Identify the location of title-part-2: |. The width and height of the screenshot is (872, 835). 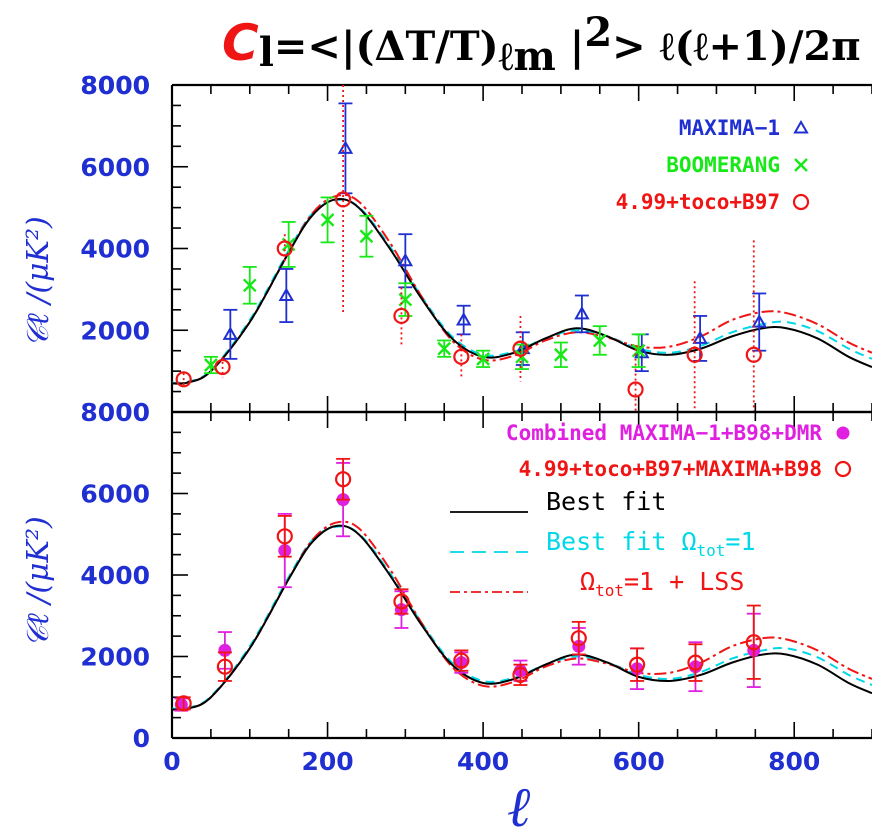
(570, 46).